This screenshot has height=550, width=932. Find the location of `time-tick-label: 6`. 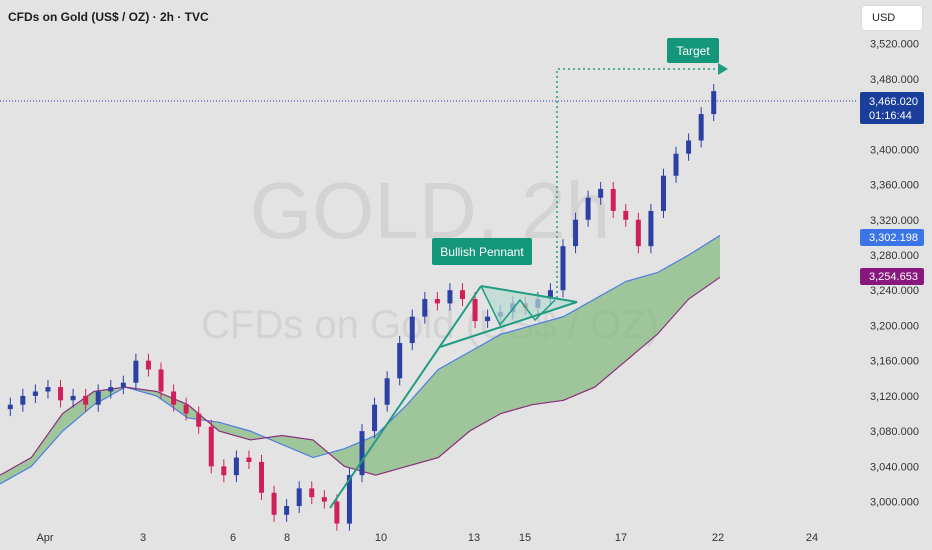

time-tick-label: 6 is located at coordinates (233, 538).